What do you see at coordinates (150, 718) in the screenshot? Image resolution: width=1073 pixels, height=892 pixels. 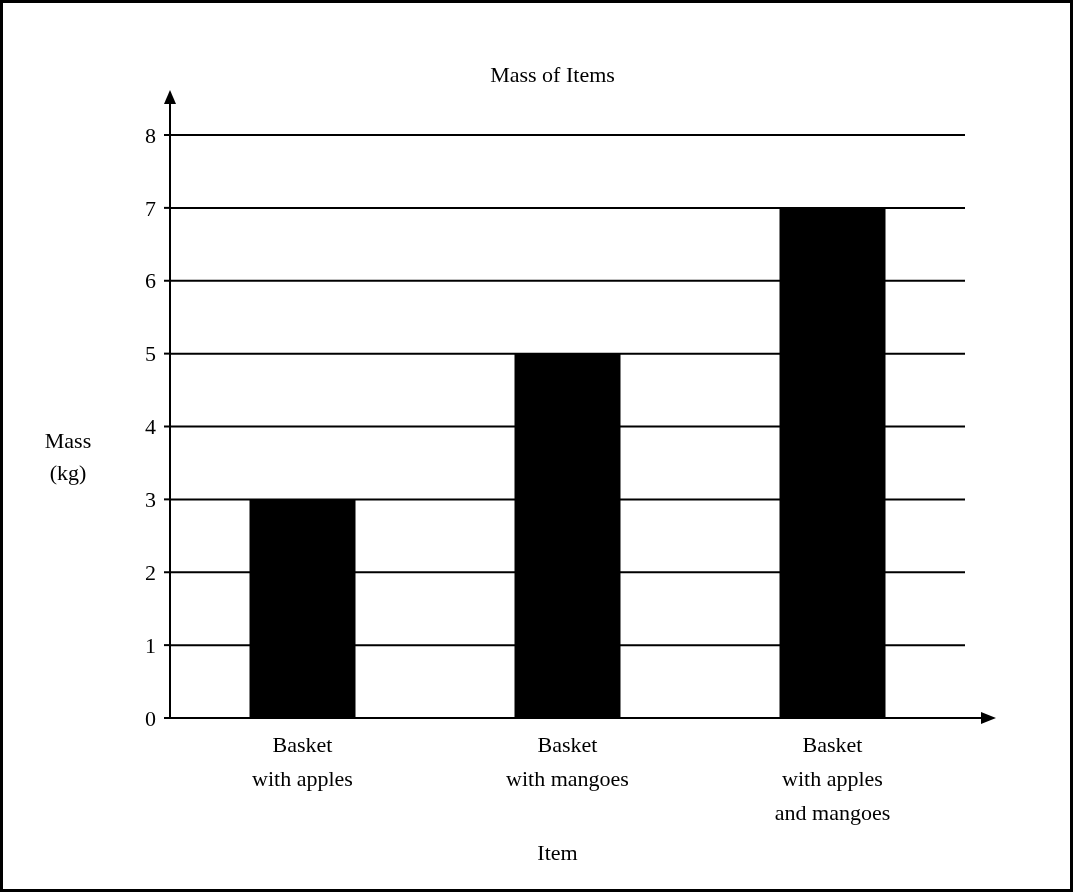 I see `y-tick-label: 0` at bounding box center [150, 718].